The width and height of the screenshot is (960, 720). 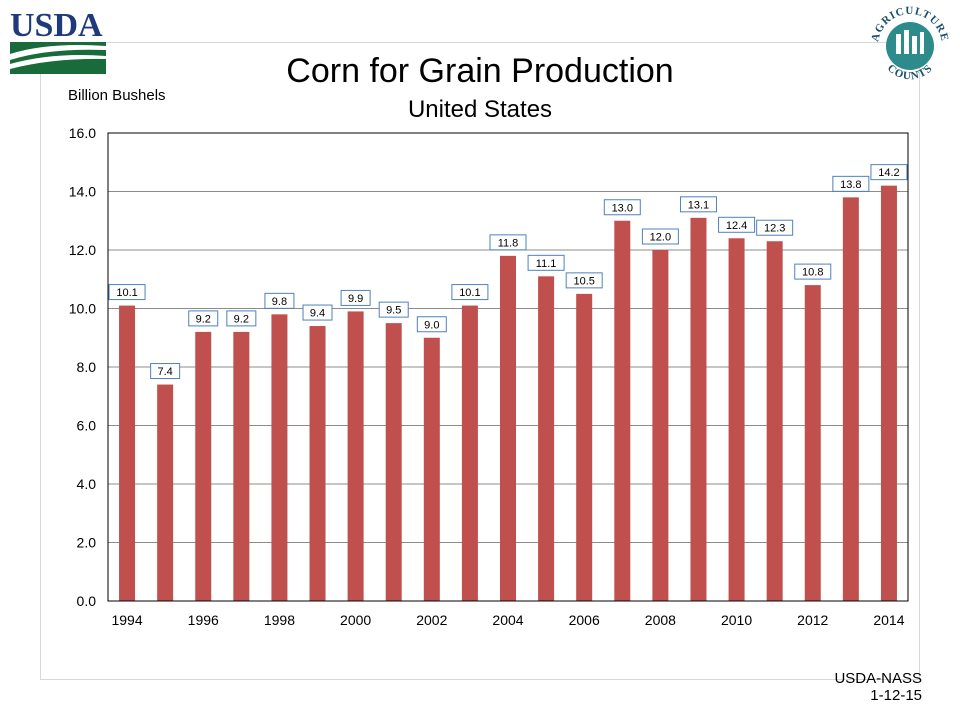 What do you see at coordinates (812, 620) in the screenshot?
I see `x-tick-label: 2012` at bounding box center [812, 620].